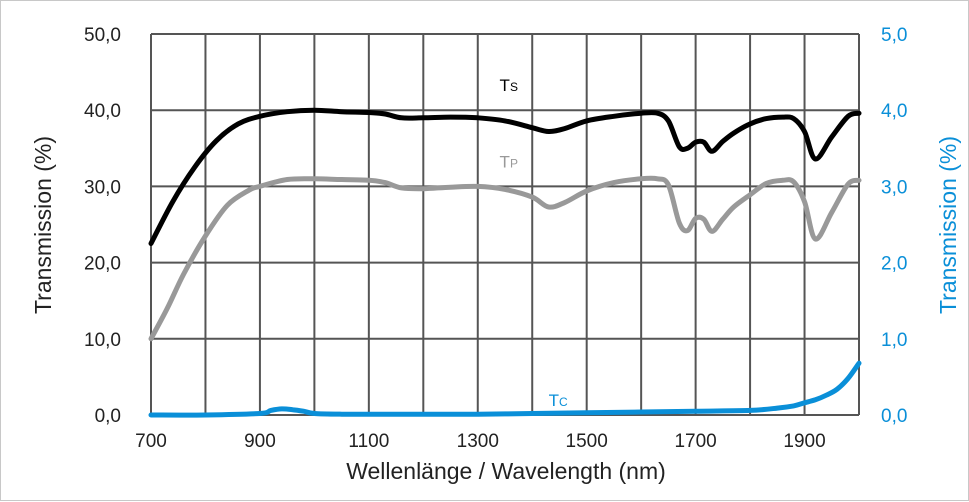  What do you see at coordinates (260, 441) in the screenshot?
I see `x-tick-label: 900` at bounding box center [260, 441].